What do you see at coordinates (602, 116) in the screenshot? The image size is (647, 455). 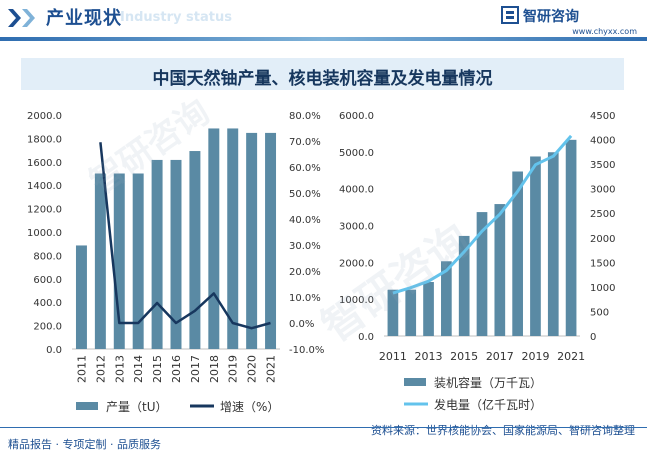 I see `right-axis-tick-label: 4500` at bounding box center [602, 116].